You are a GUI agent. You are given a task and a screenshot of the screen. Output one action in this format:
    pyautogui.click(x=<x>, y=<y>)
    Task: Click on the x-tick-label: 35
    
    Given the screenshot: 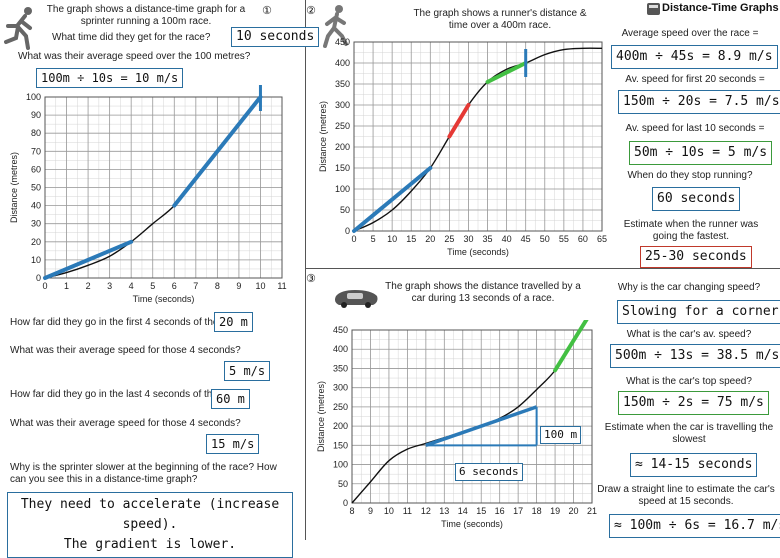 What is the action you would take?
    pyautogui.click(x=488, y=239)
    